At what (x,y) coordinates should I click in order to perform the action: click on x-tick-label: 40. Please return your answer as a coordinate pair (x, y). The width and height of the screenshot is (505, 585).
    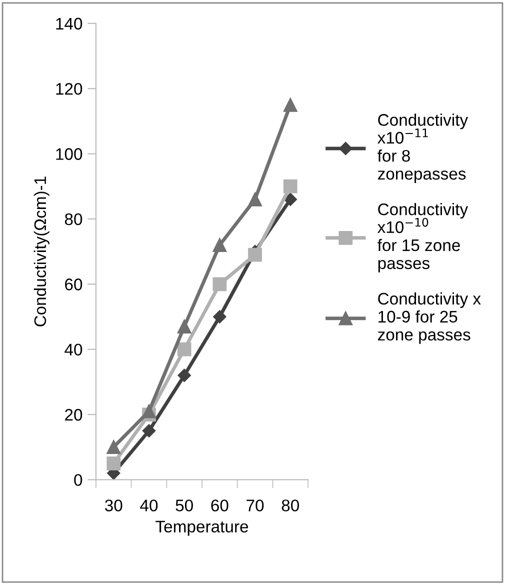
    Looking at the image, I should click on (149, 506).